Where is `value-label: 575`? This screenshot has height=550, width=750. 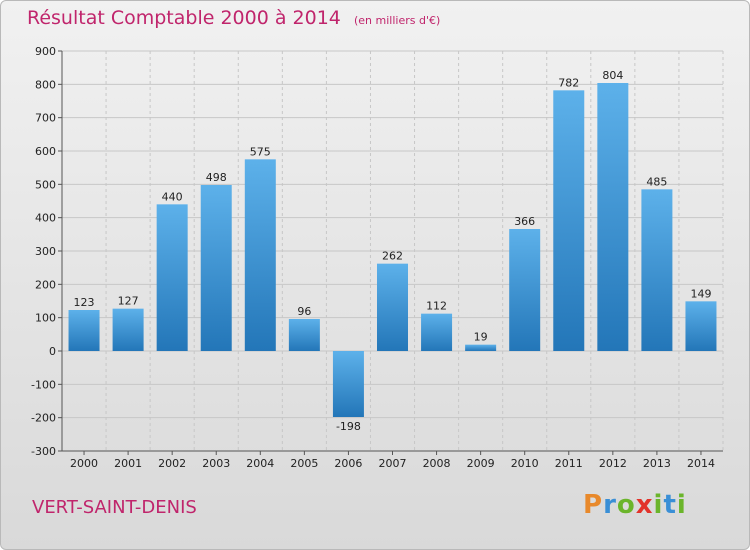 value-label: 575 is located at coordinates (260, 151).